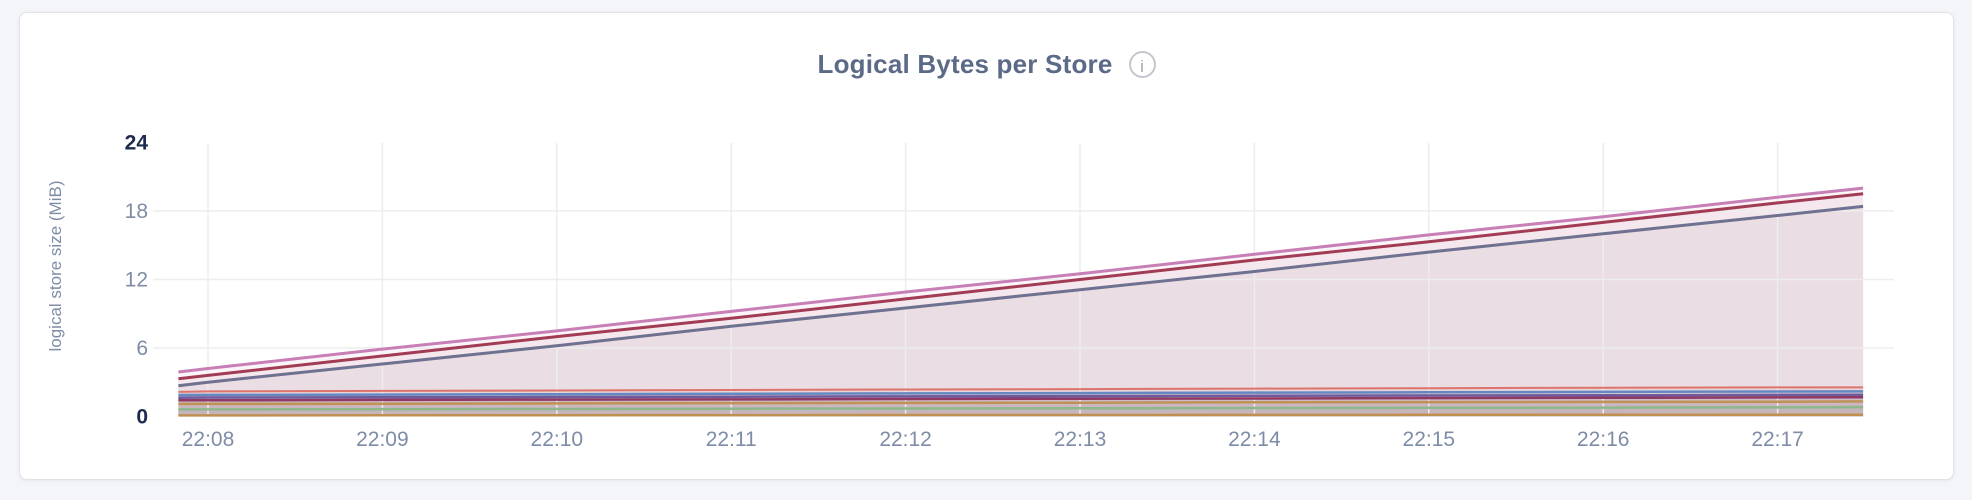 The height and width of the screenshot is (500, 1972). I want to click on y-tick-label: 24, so click(137, 142).